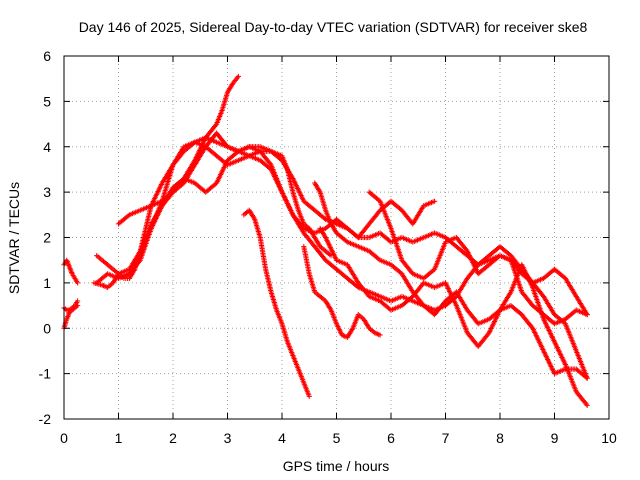  I want to click on y-tick-label: 4, so click(47, 147).